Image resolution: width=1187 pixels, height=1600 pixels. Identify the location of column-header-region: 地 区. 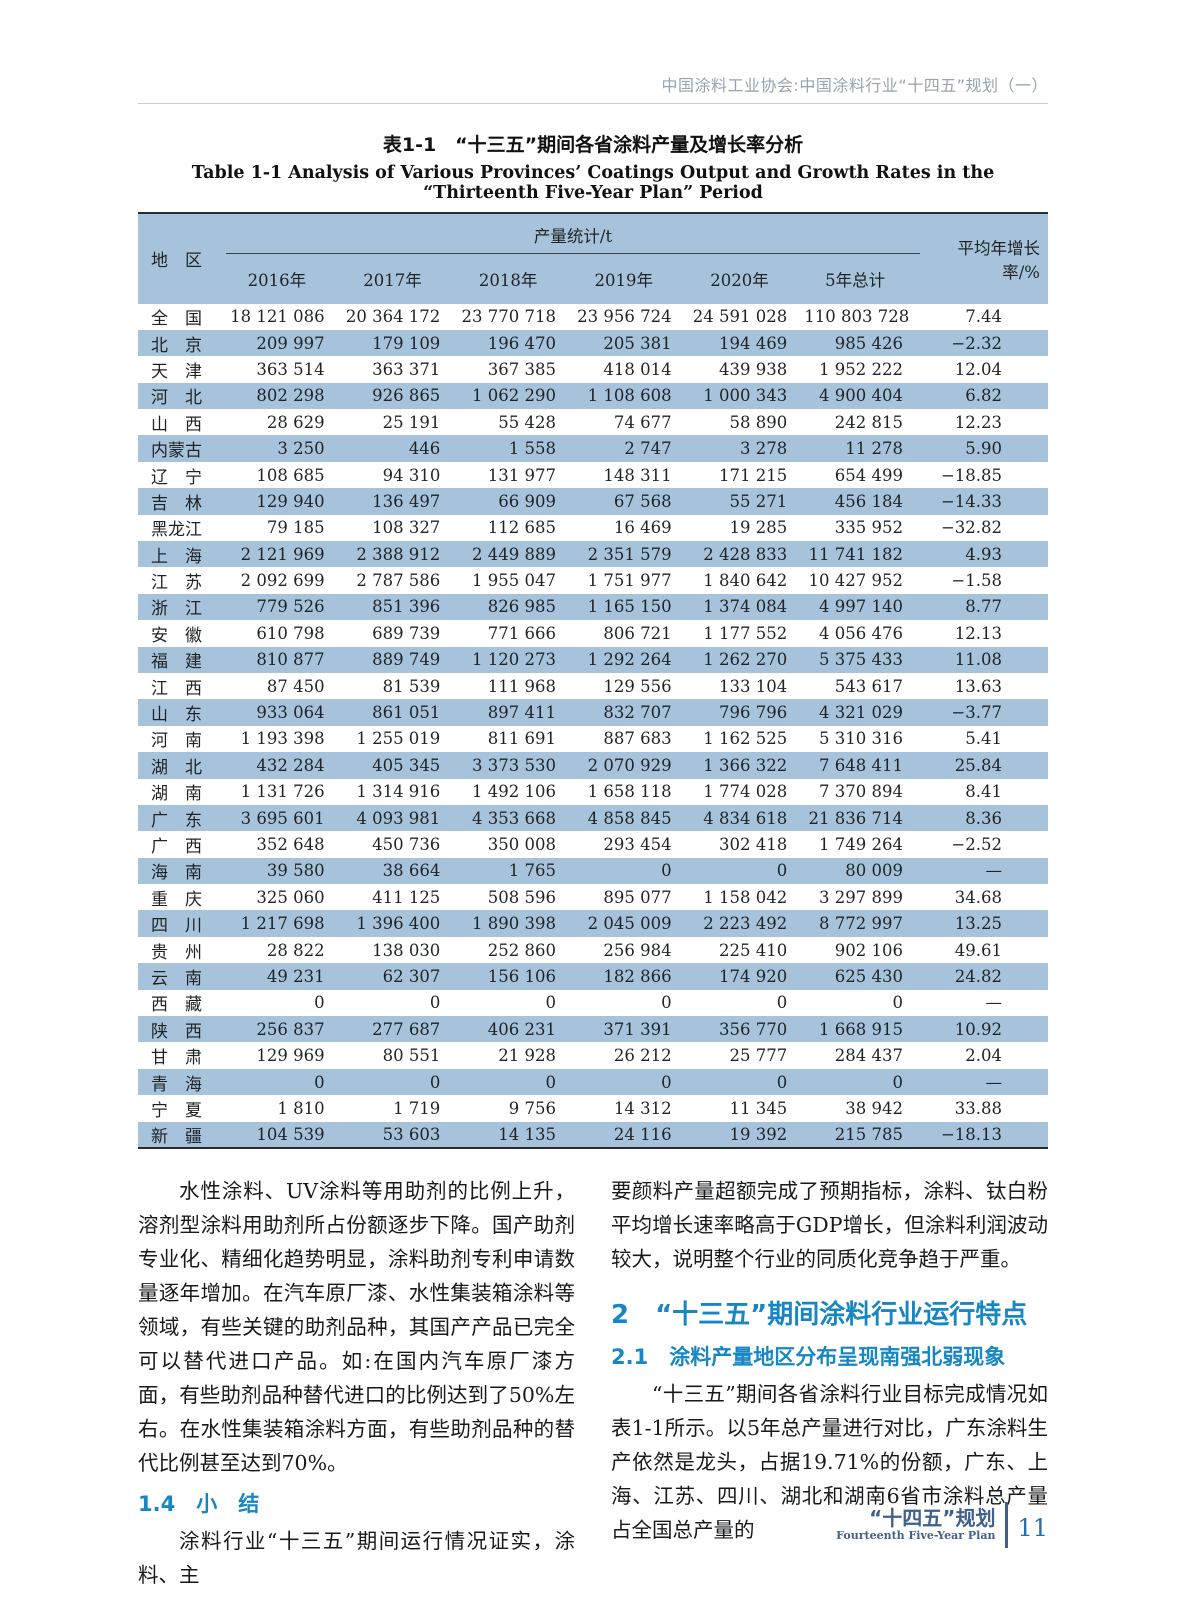
(182, 258).